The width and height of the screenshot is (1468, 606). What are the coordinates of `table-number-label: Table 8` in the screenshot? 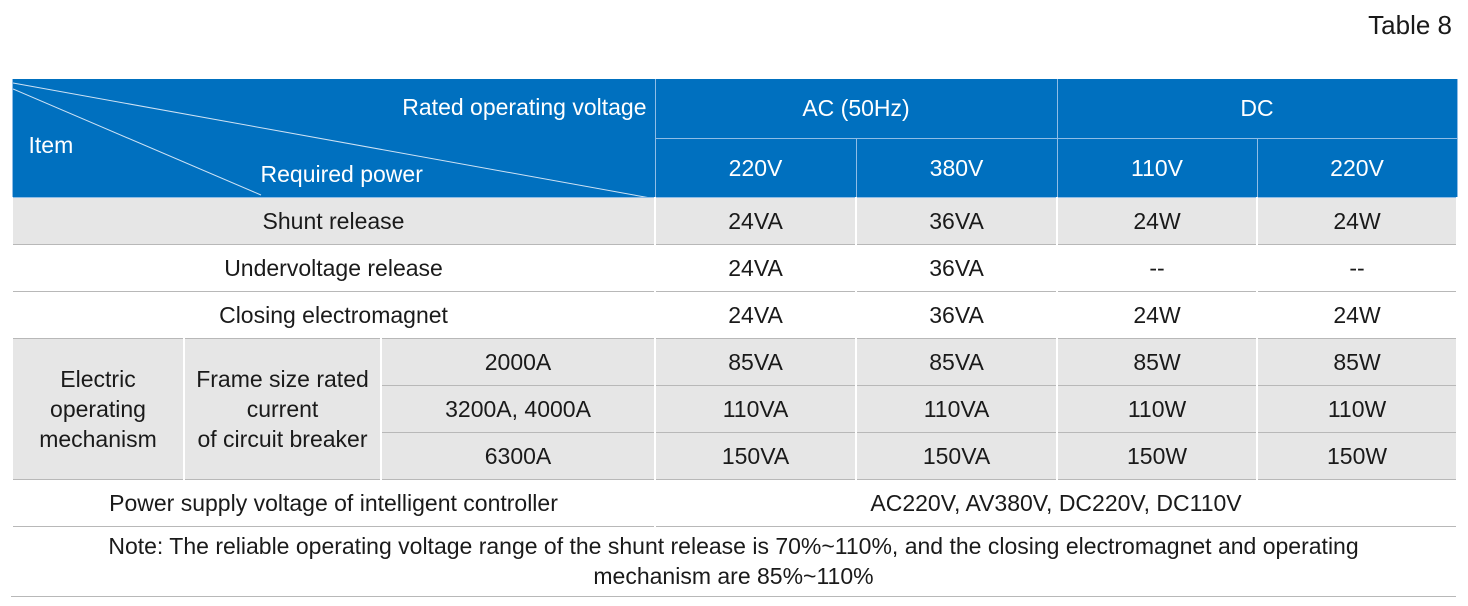 It's located at (1410, 25).